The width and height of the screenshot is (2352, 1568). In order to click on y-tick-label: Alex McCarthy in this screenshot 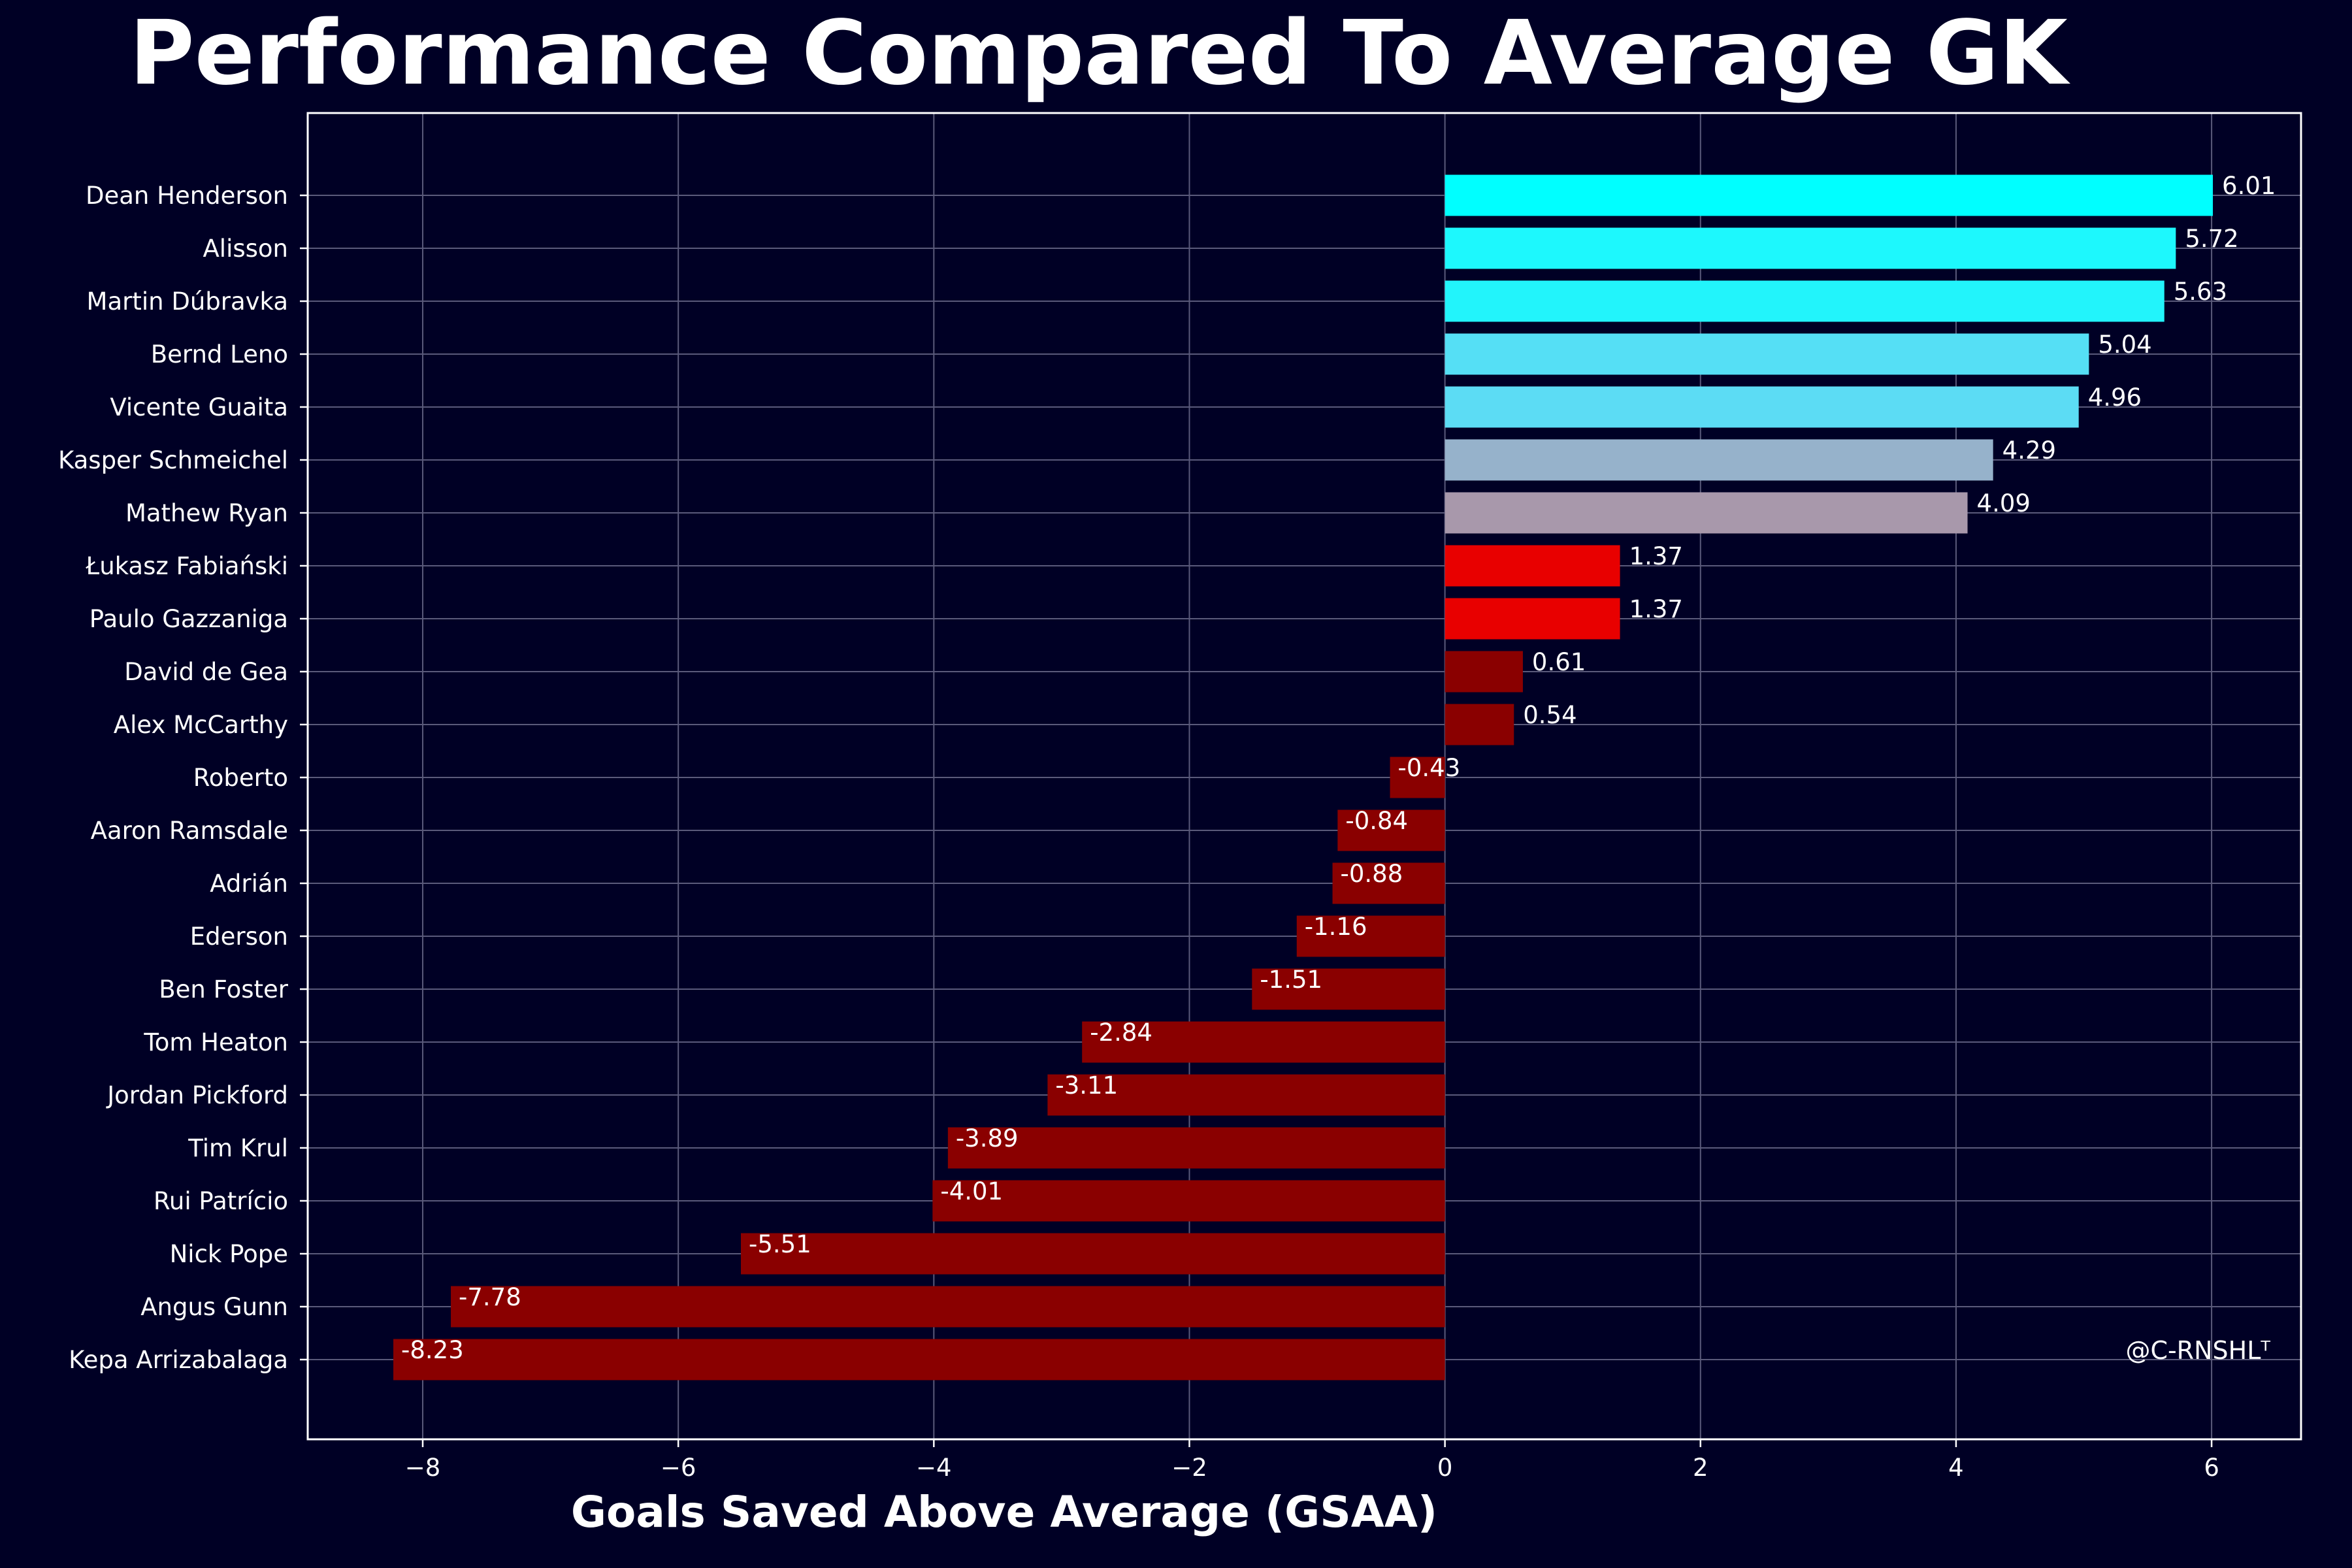, I will do `click(201, 725)`.